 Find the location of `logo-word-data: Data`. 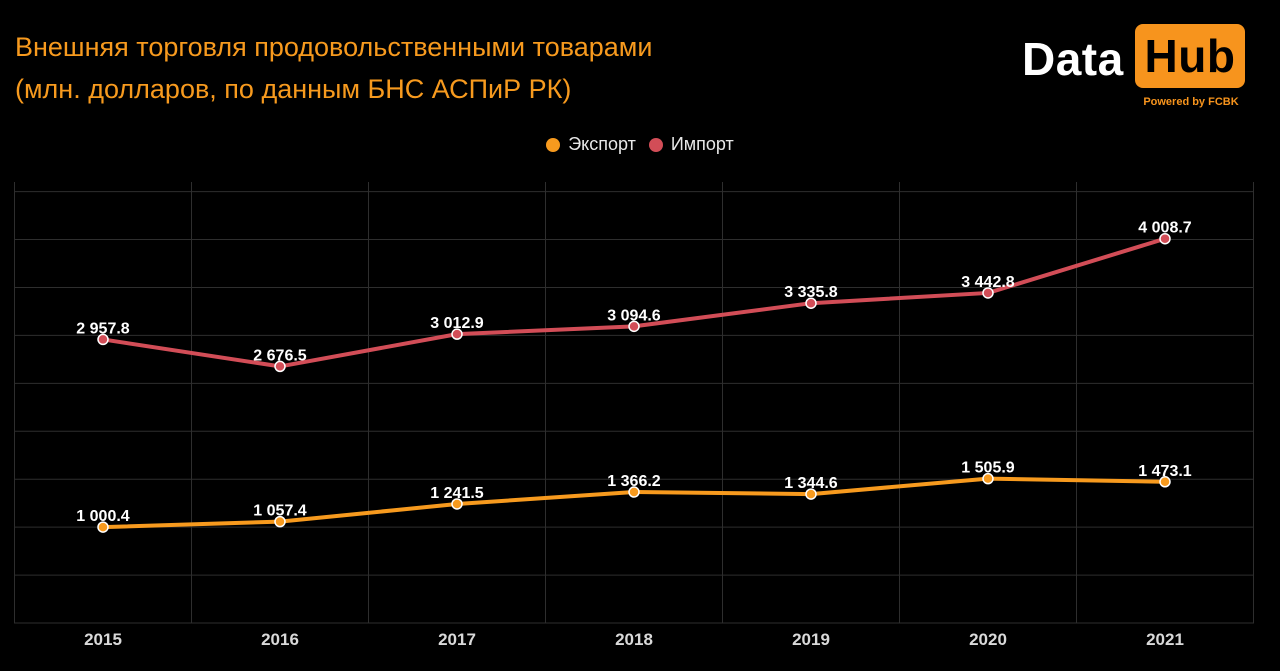

logo-word-data: Data is located at coordinates (1073, 59).